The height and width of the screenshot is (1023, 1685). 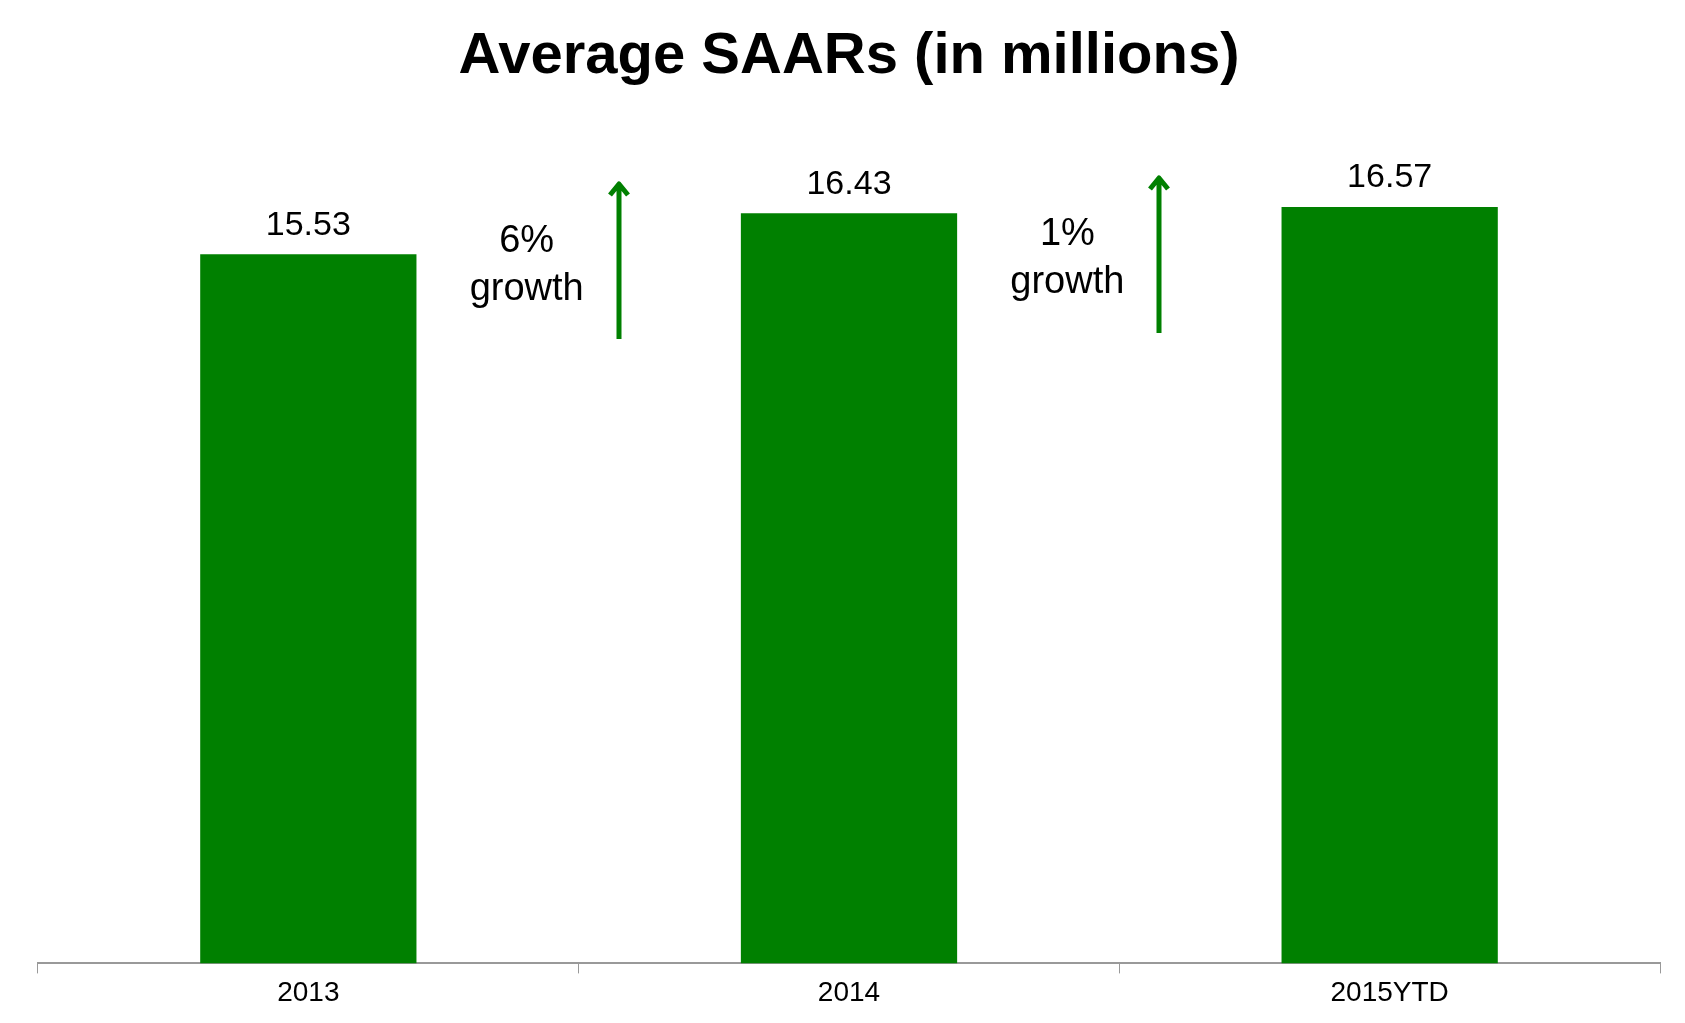 I want to click on annotation: 6% growth, so click(x=526, y=262).